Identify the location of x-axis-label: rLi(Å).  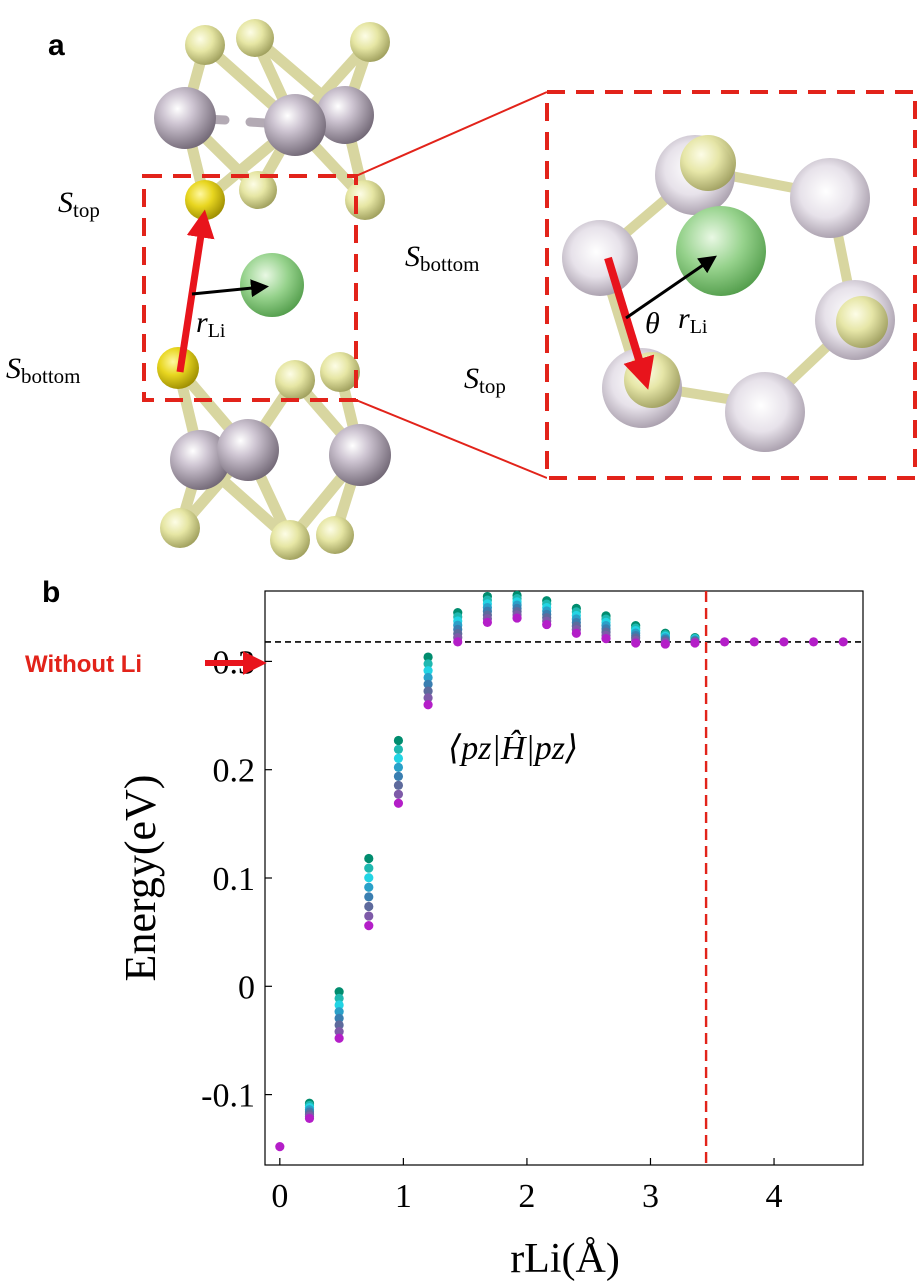
(565, 1259).